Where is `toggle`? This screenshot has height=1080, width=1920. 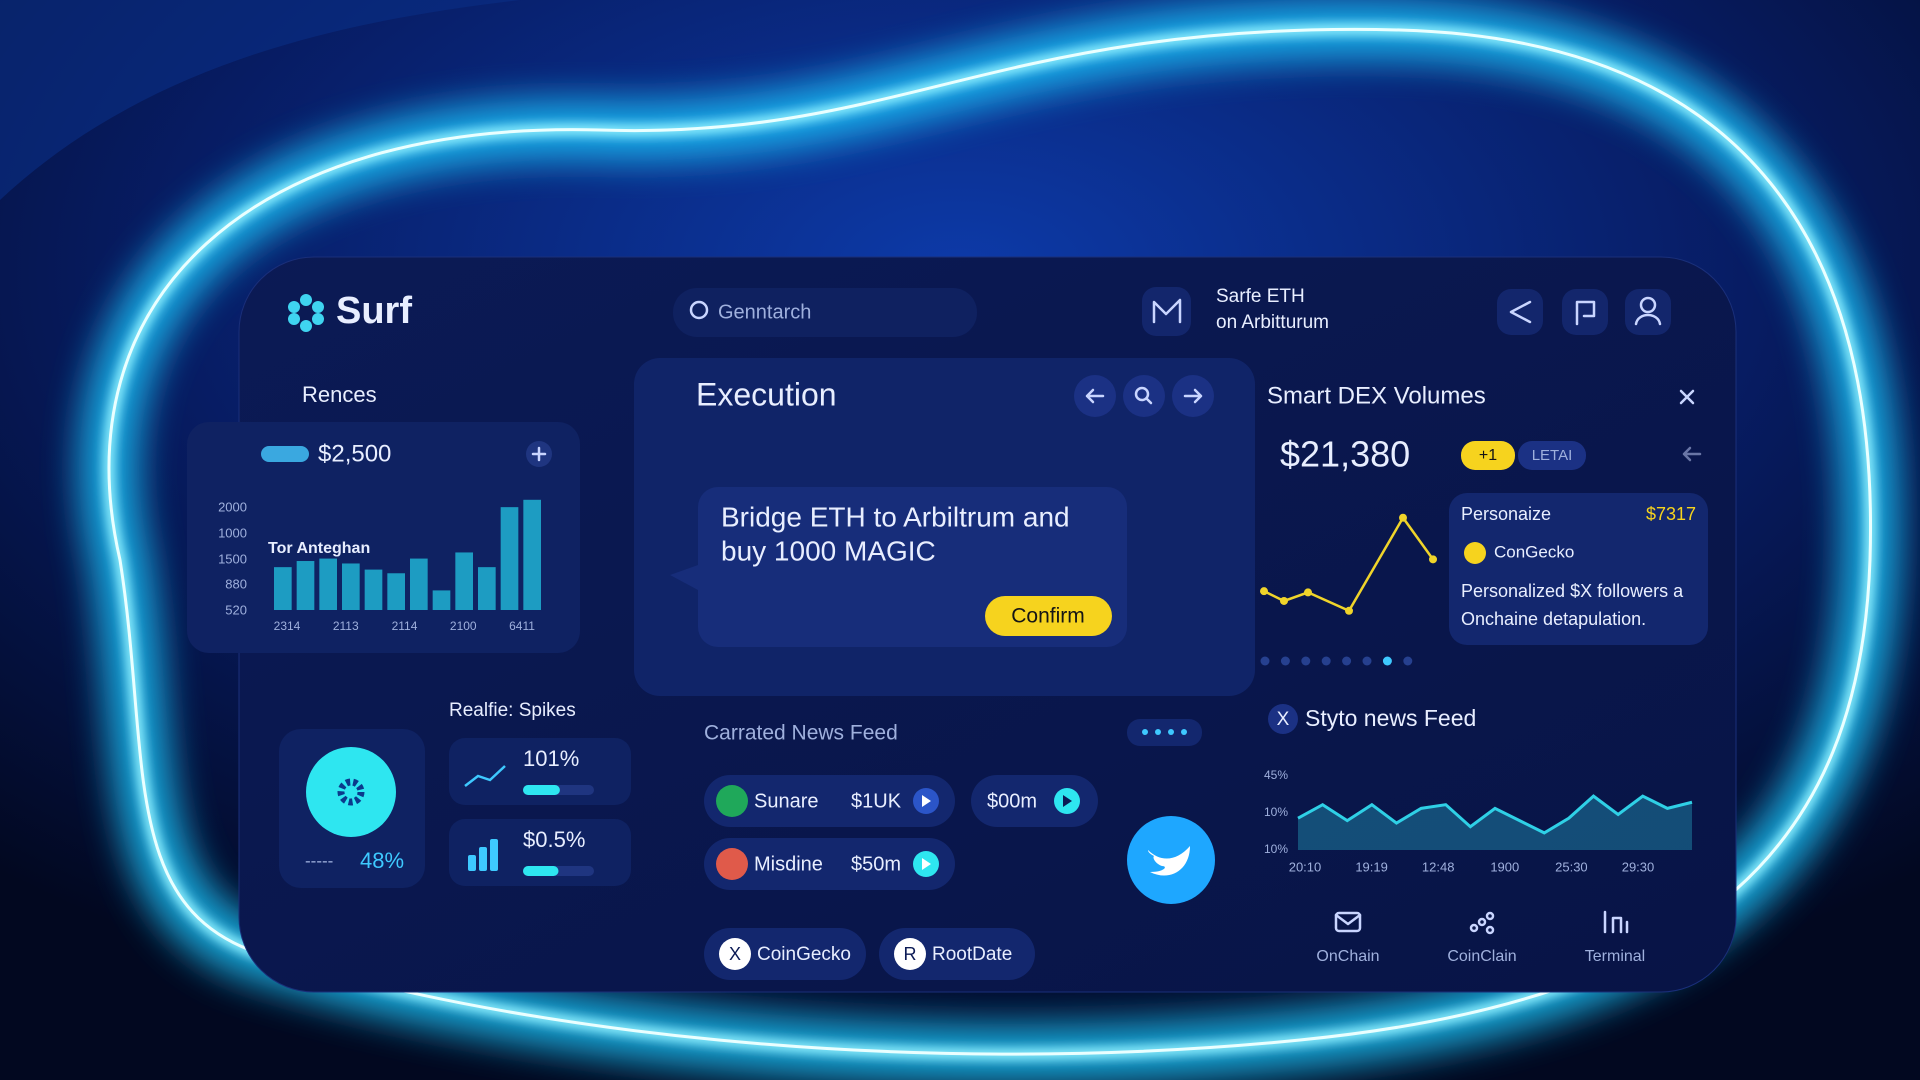
toggle is located at coordinates (285, 454).